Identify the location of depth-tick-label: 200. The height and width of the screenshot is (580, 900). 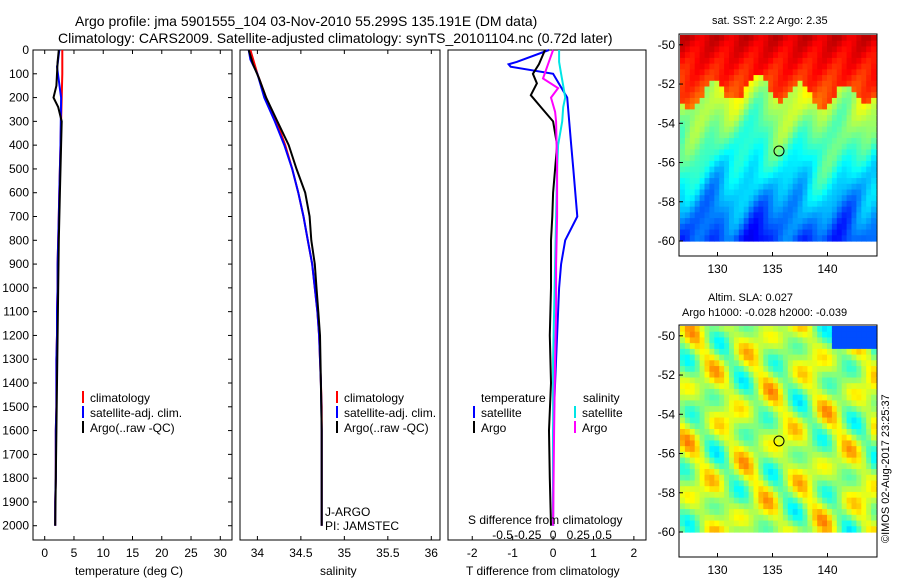
(19, 98).